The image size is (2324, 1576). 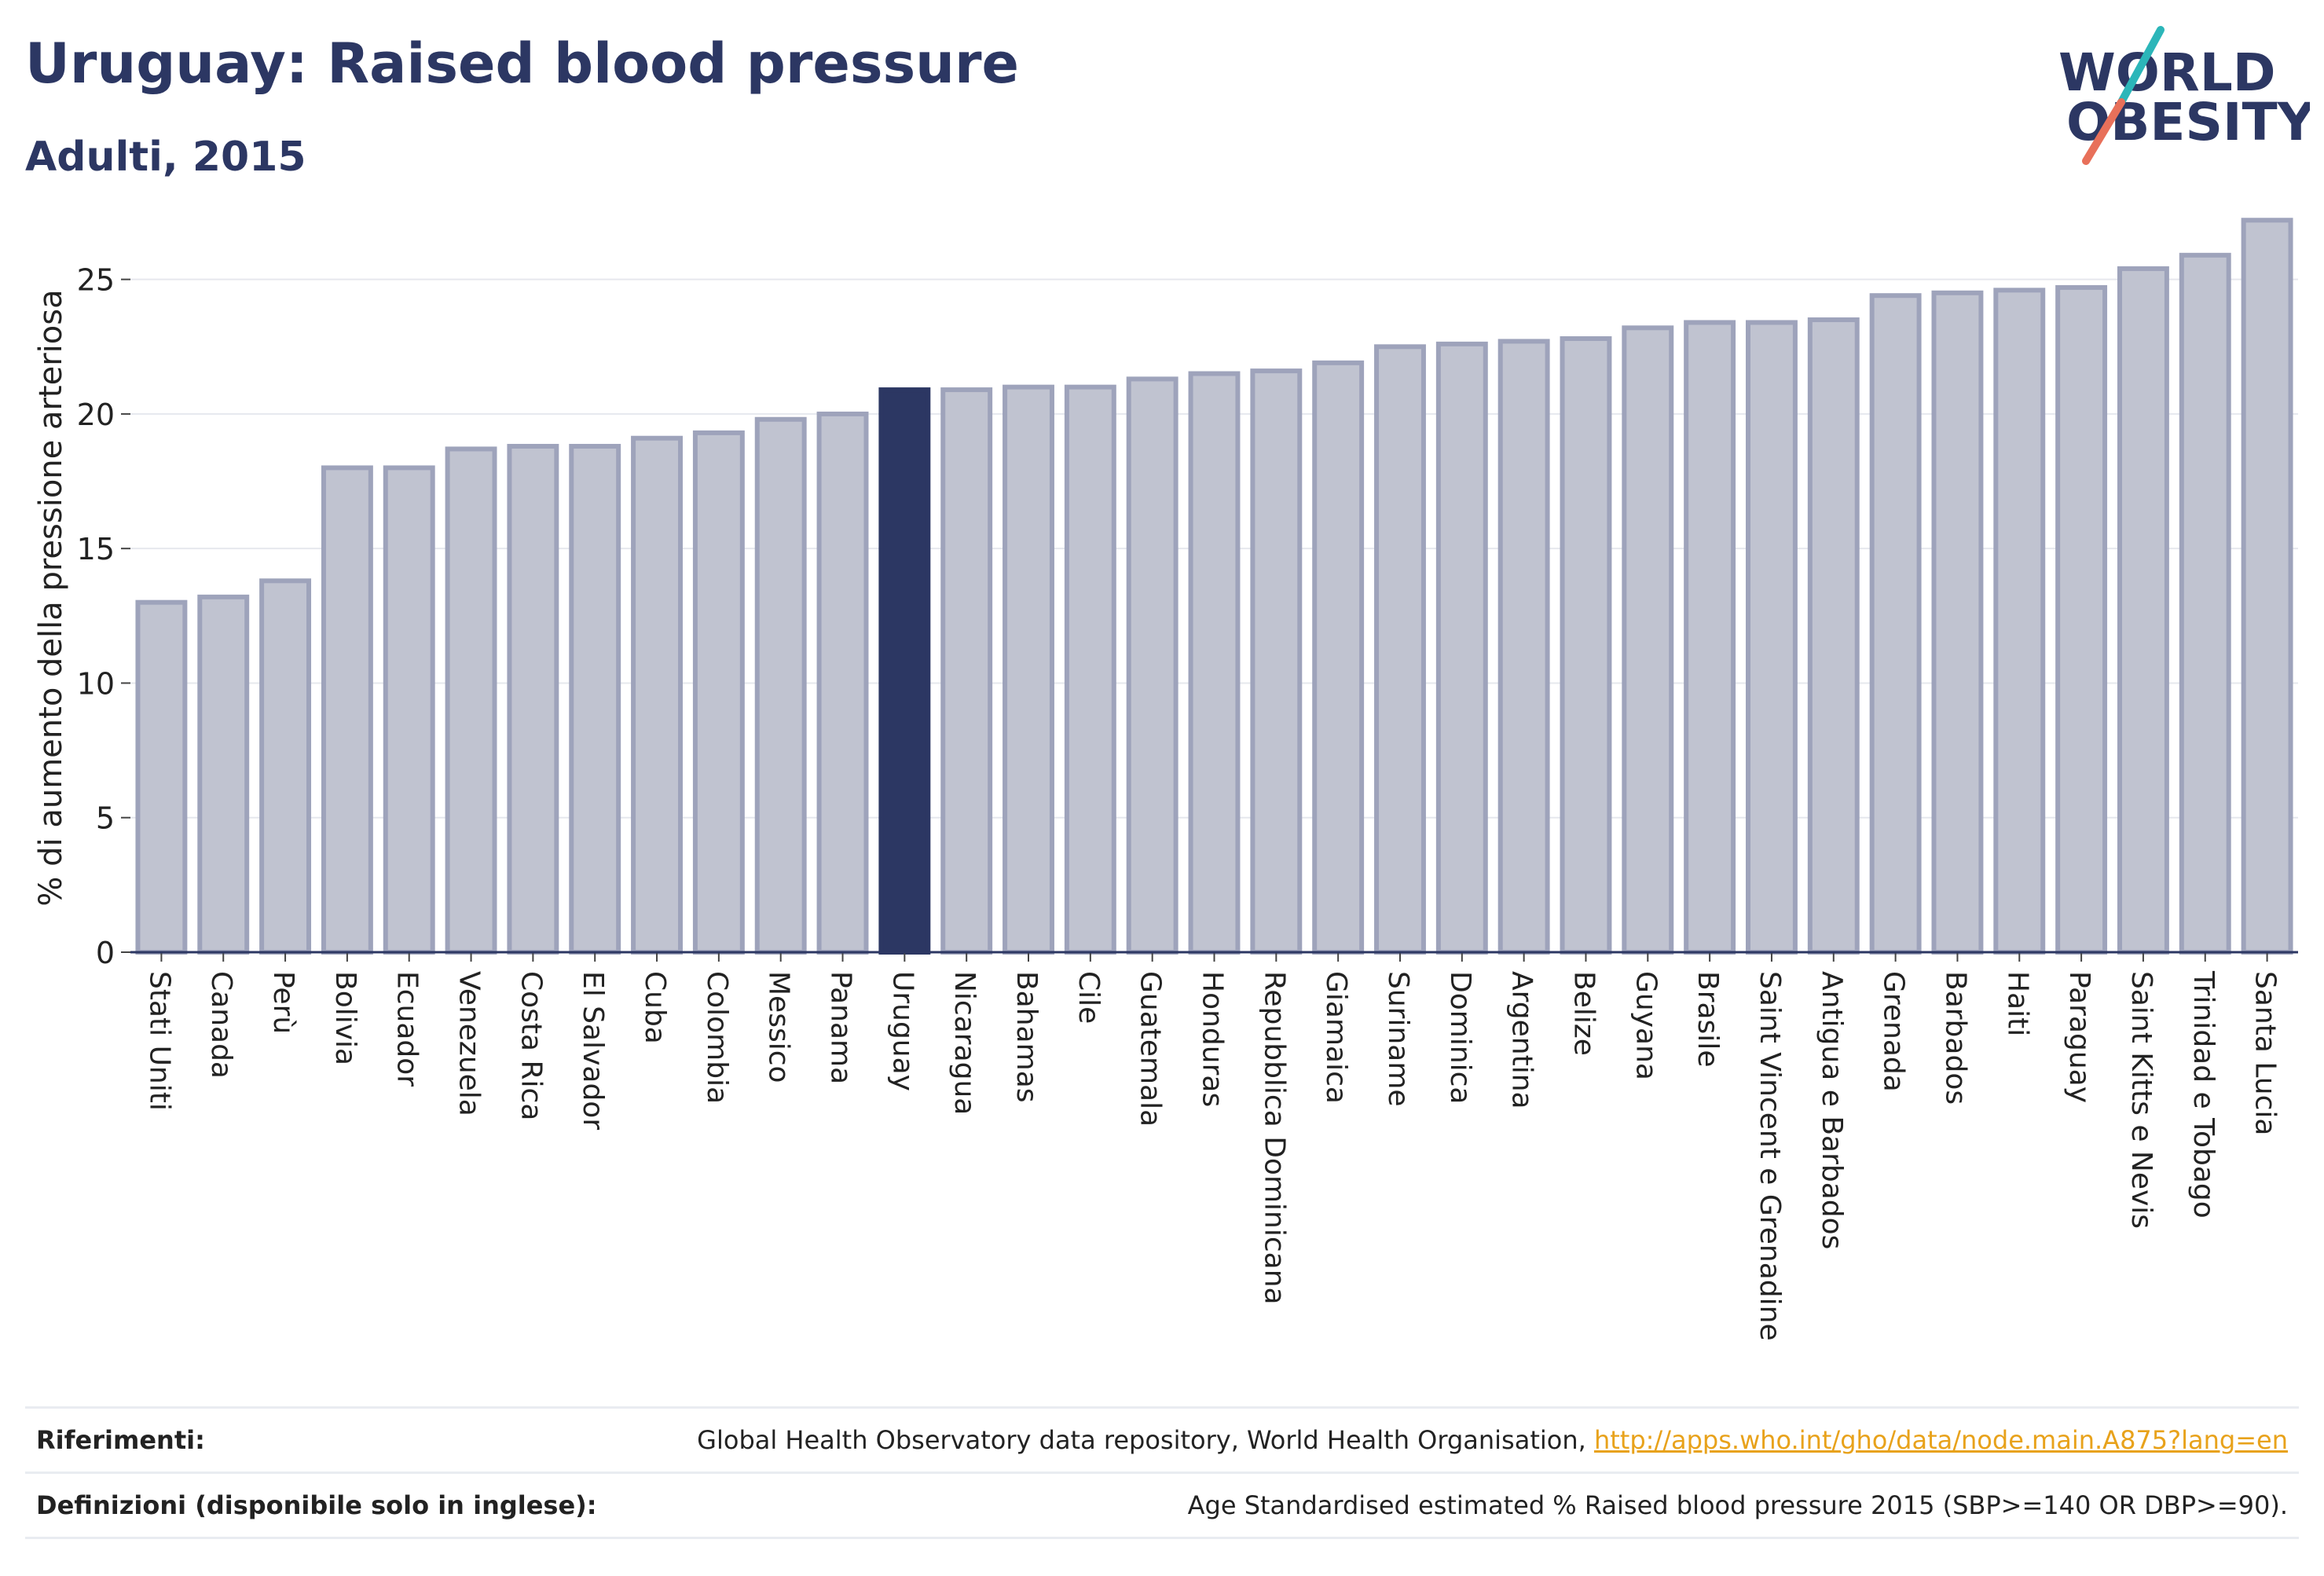 I want to click on logo-slash-coral, so click(x=2103, y=131).